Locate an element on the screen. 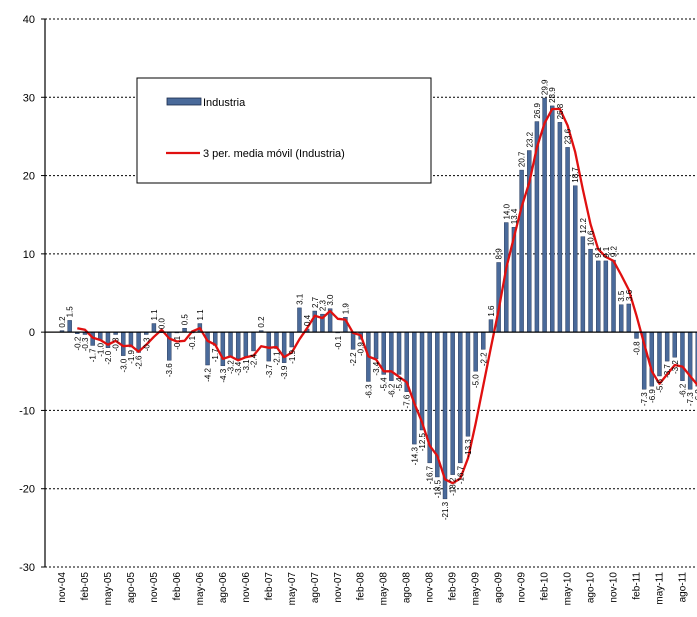  x-tick-label: ago-09 is located at coordinates (499, 588).